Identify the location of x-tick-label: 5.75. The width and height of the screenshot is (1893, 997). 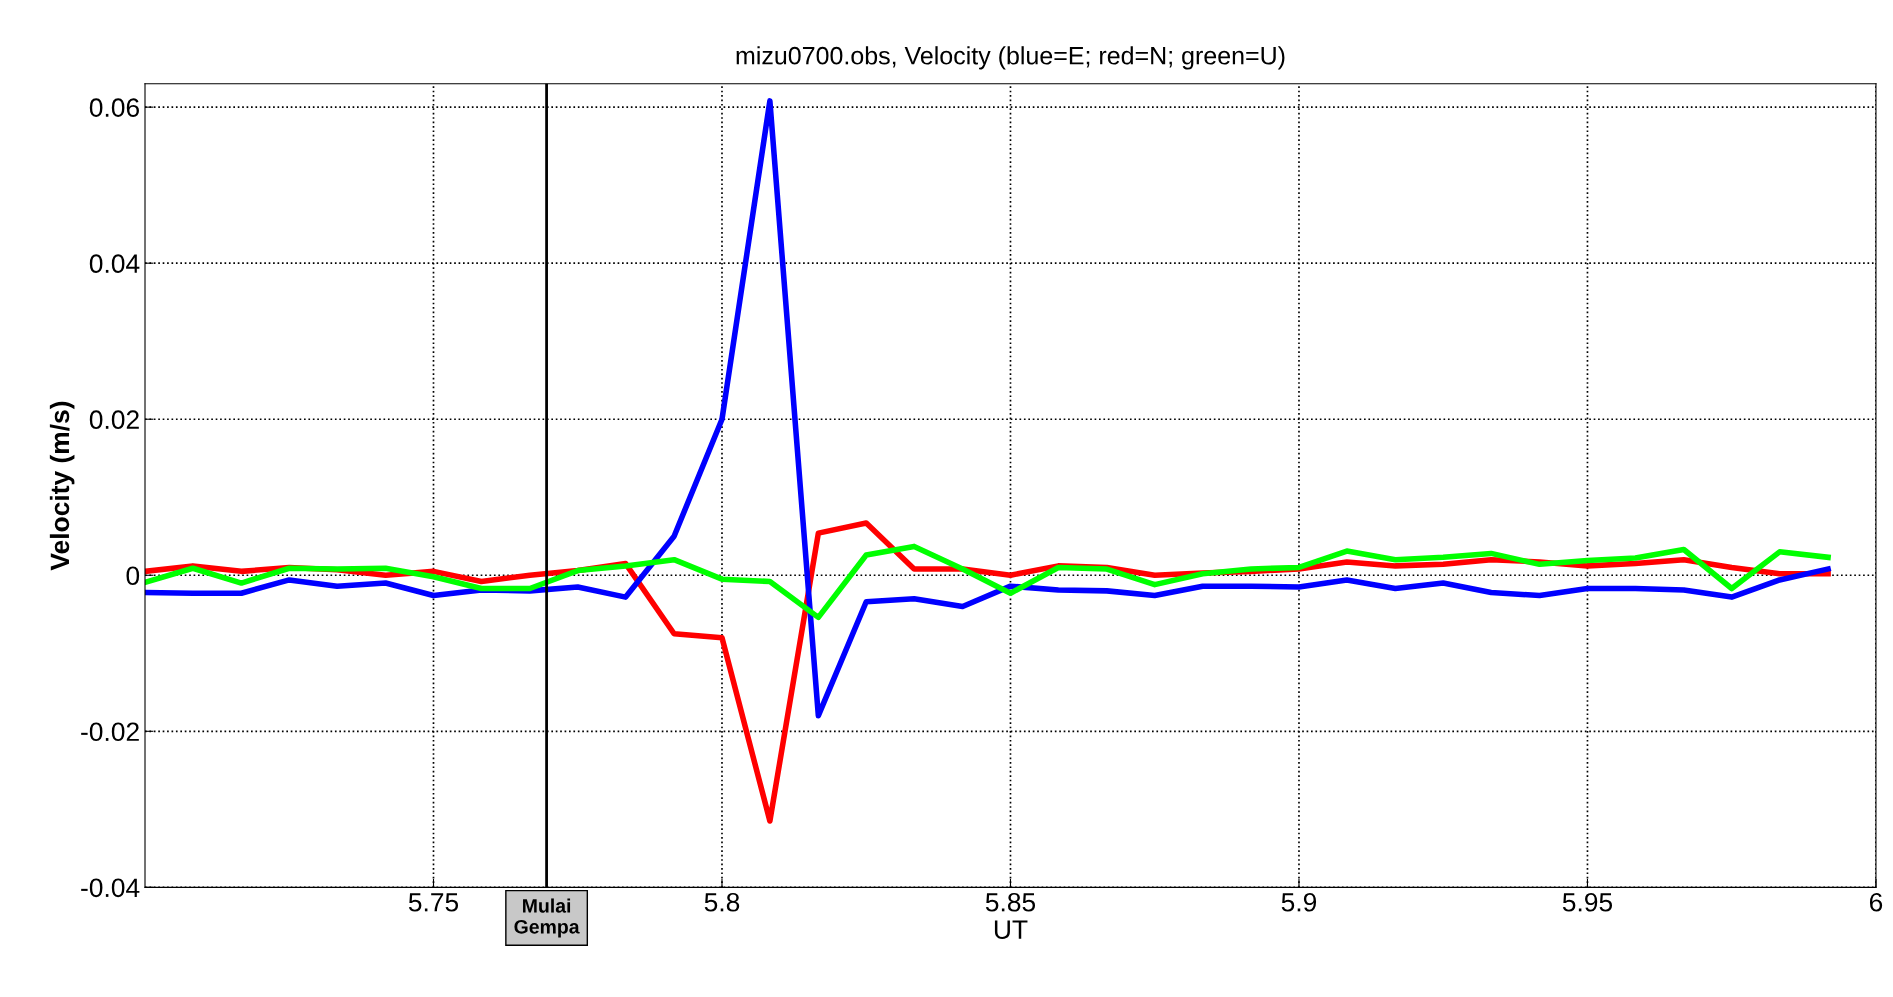
(433, 902).